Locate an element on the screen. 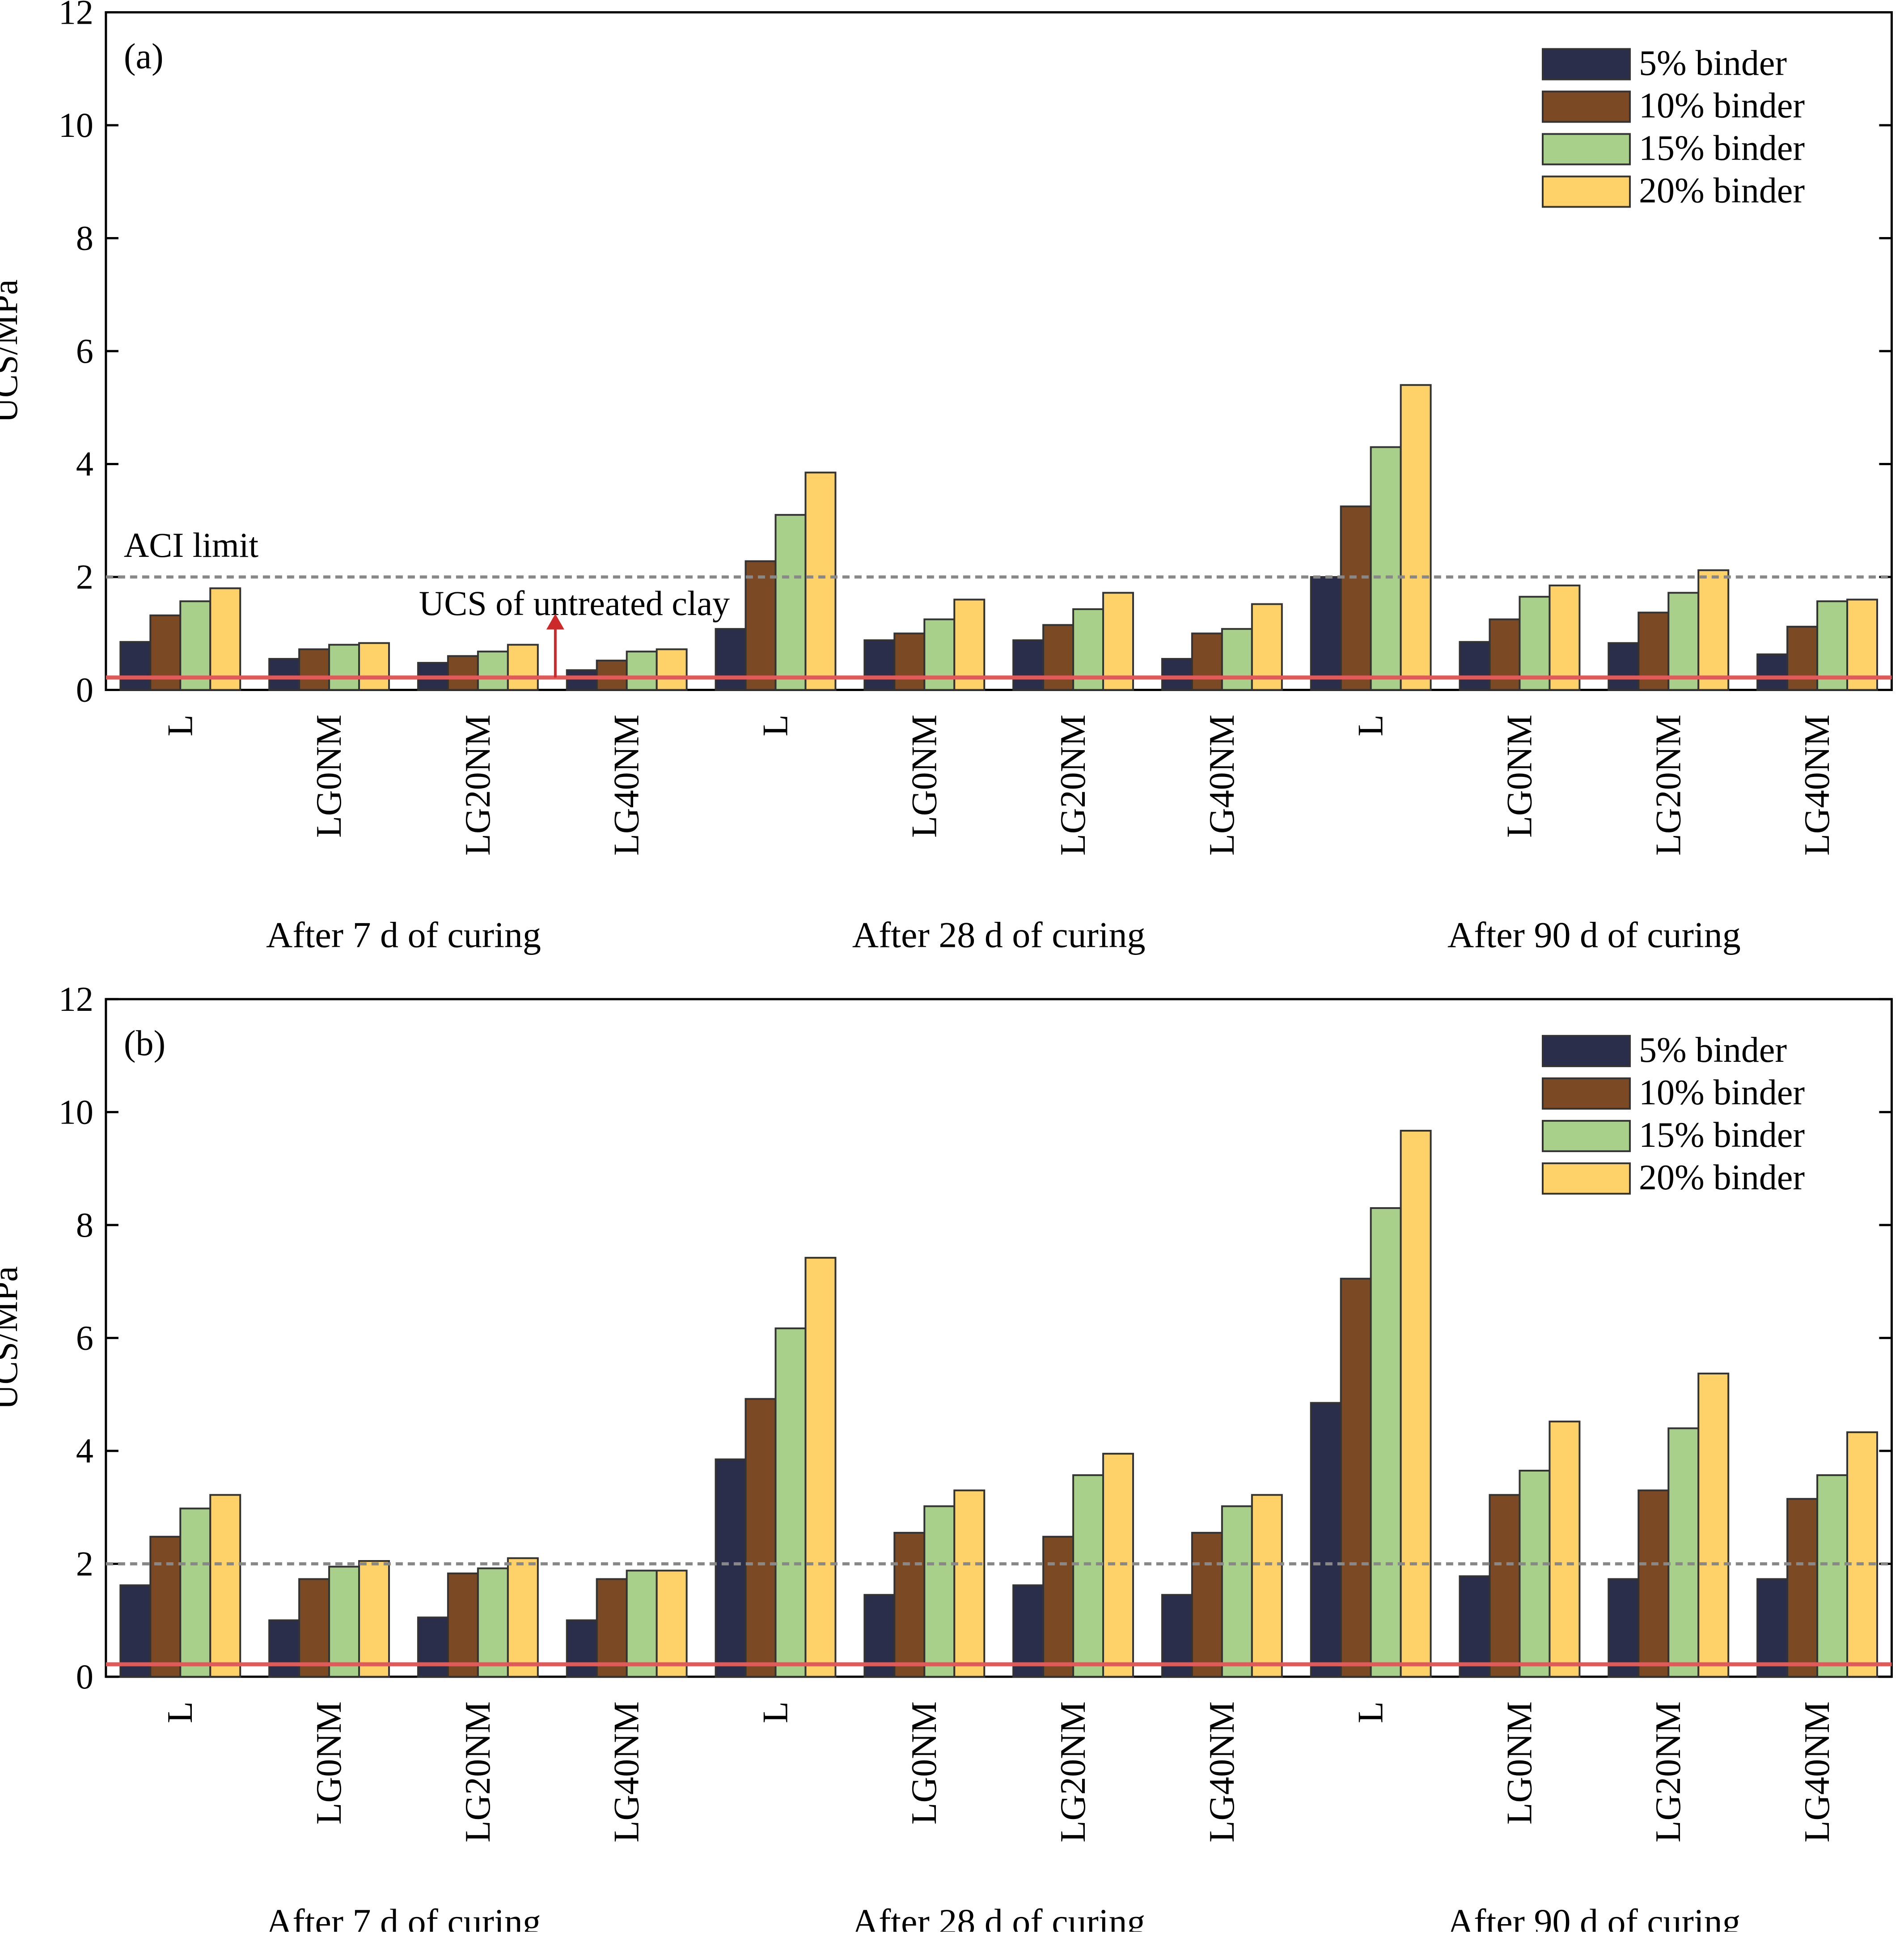 The width and height of the screenshot is (1904, 1934). category-label-8: L is located at coordinates (1371, 1712).